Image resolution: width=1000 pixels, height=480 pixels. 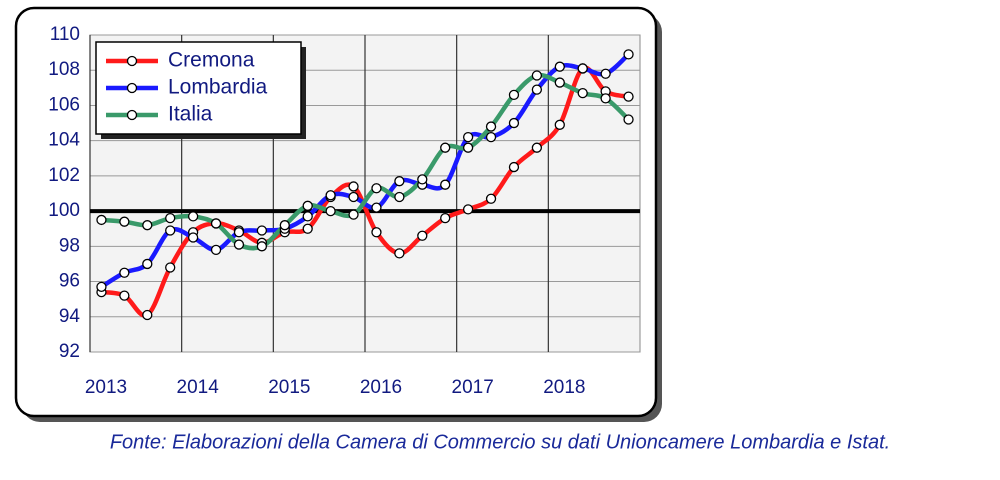 I want to click on y-tick-label: 106, so click(x=64, y=104).